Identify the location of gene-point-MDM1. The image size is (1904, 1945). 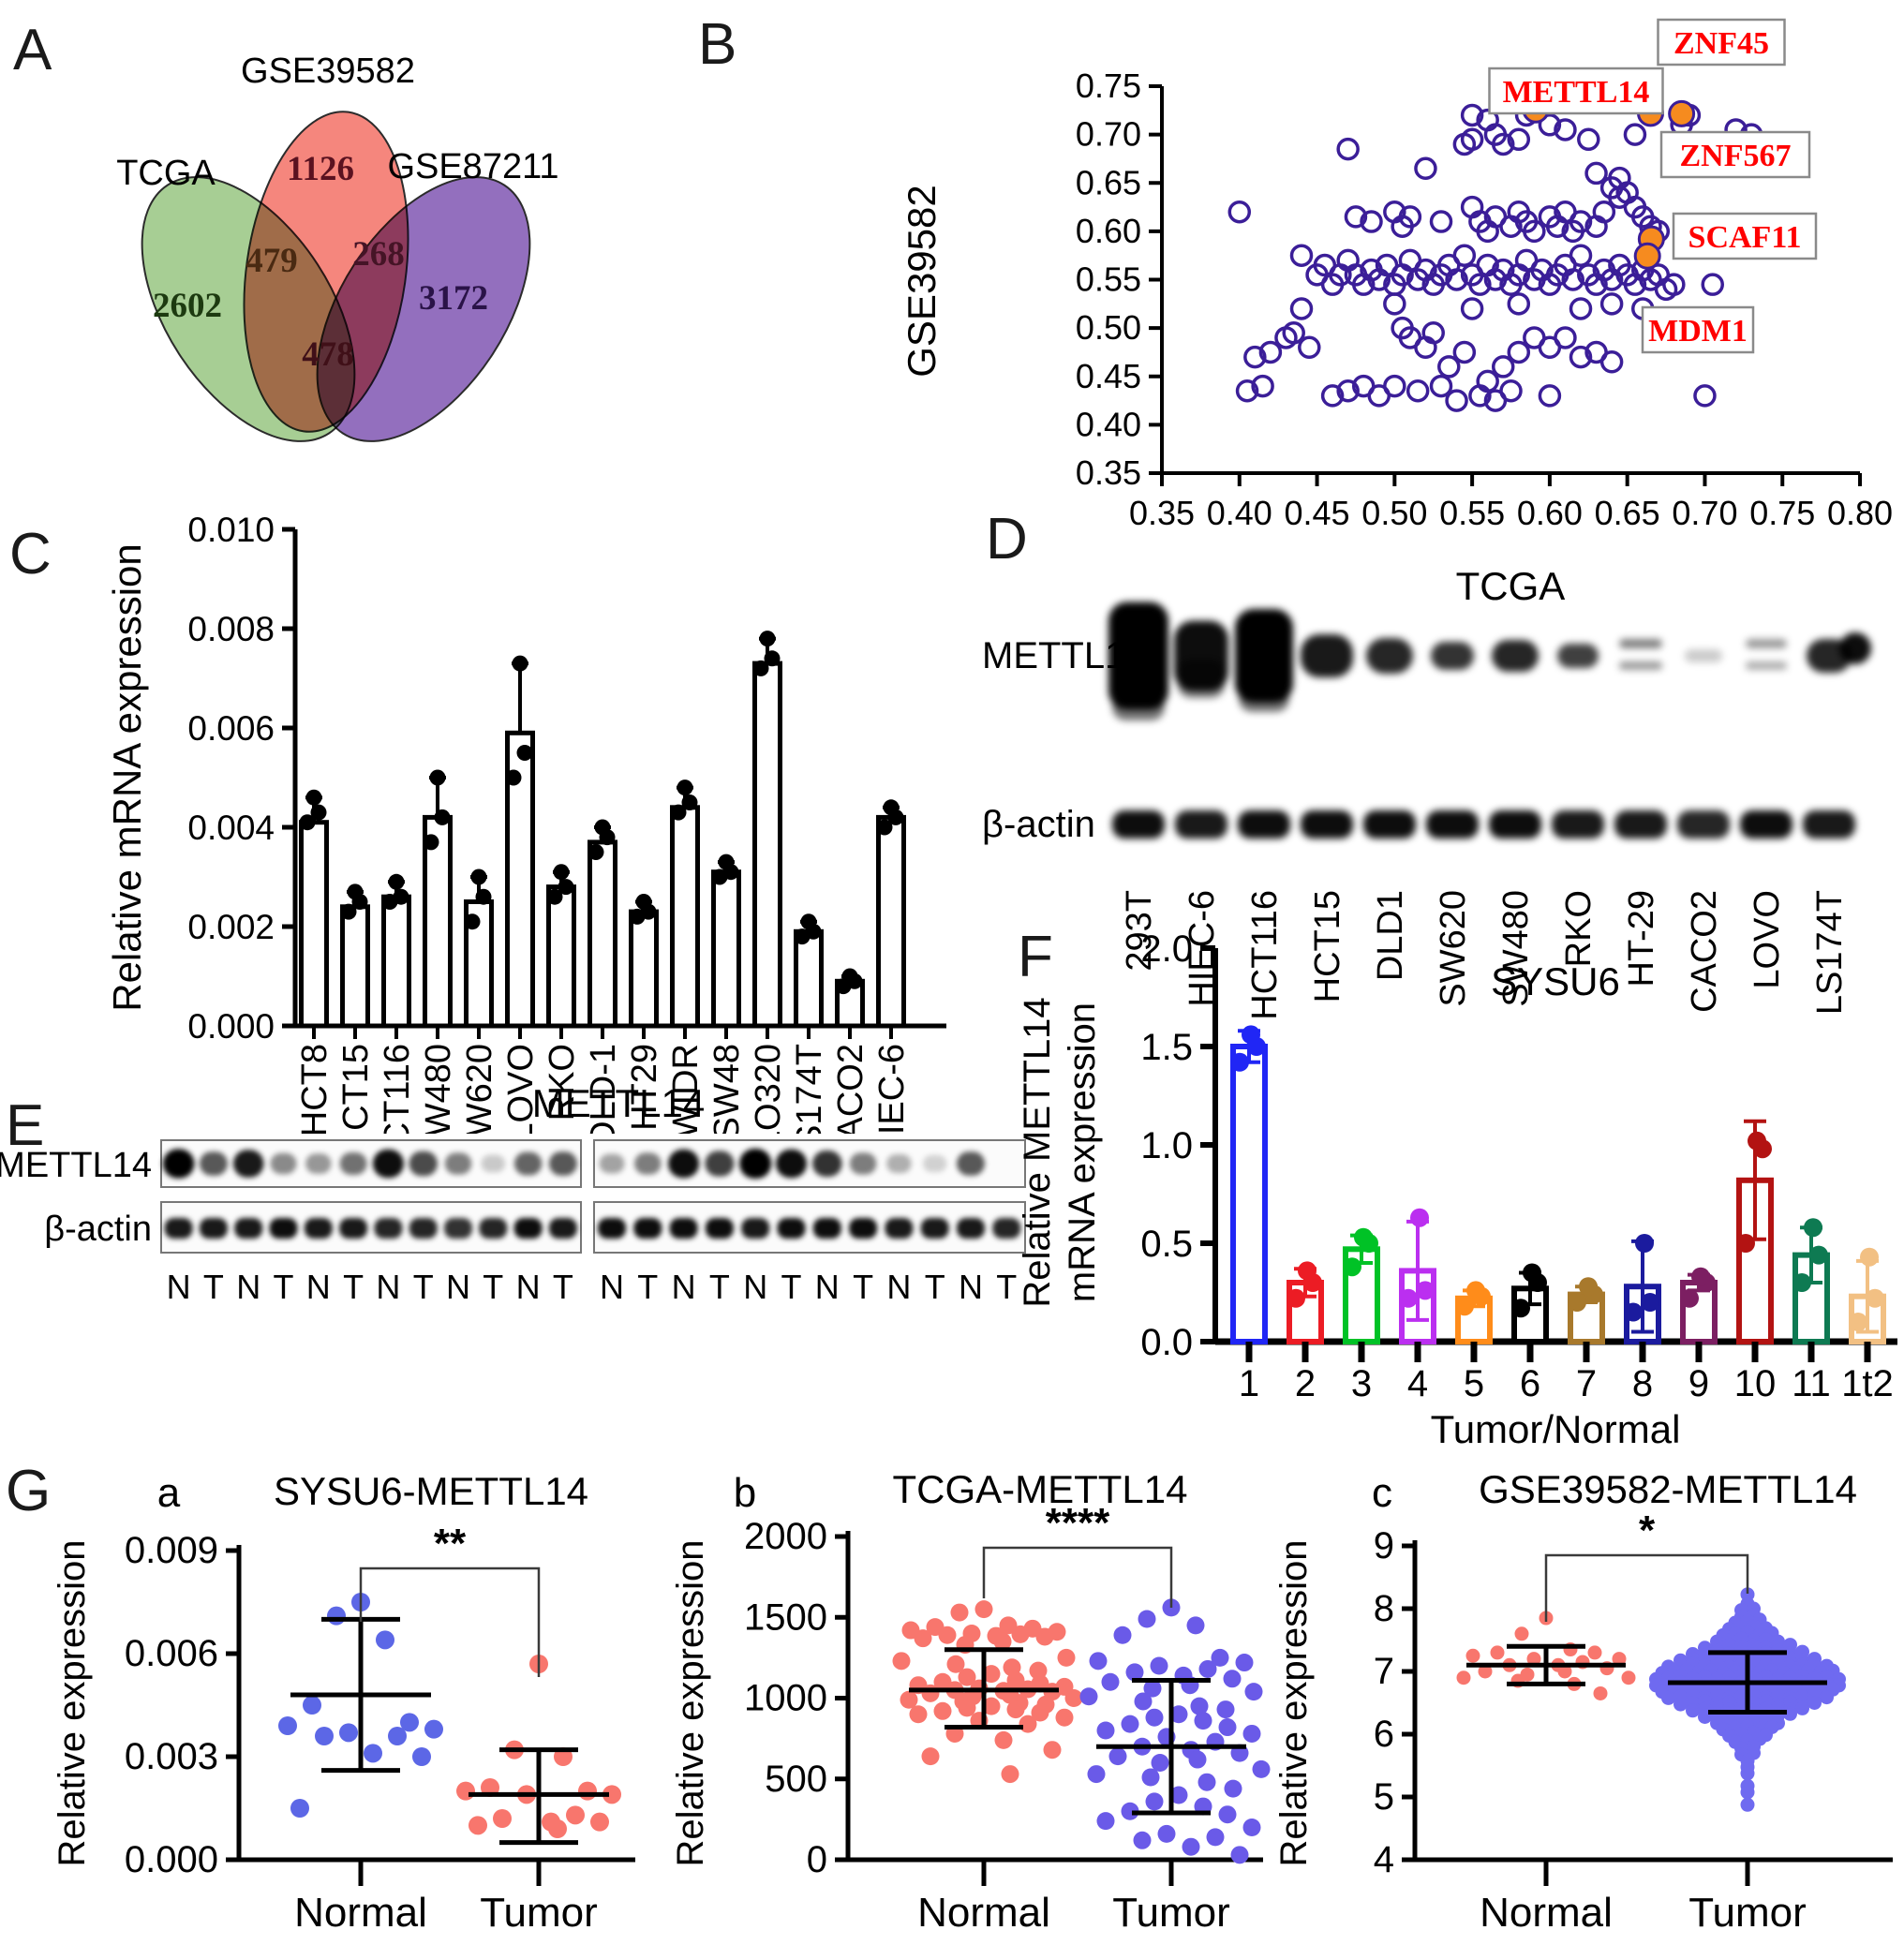
(1647, 256).